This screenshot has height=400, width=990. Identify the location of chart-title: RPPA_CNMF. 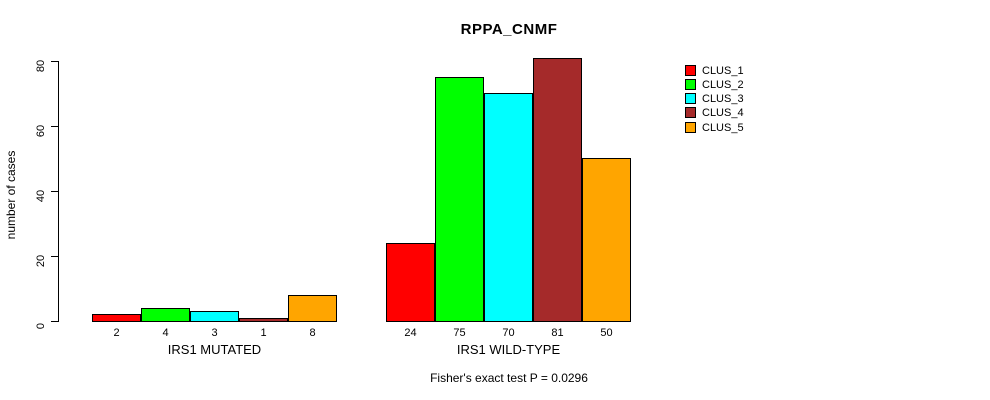
(509, 29).